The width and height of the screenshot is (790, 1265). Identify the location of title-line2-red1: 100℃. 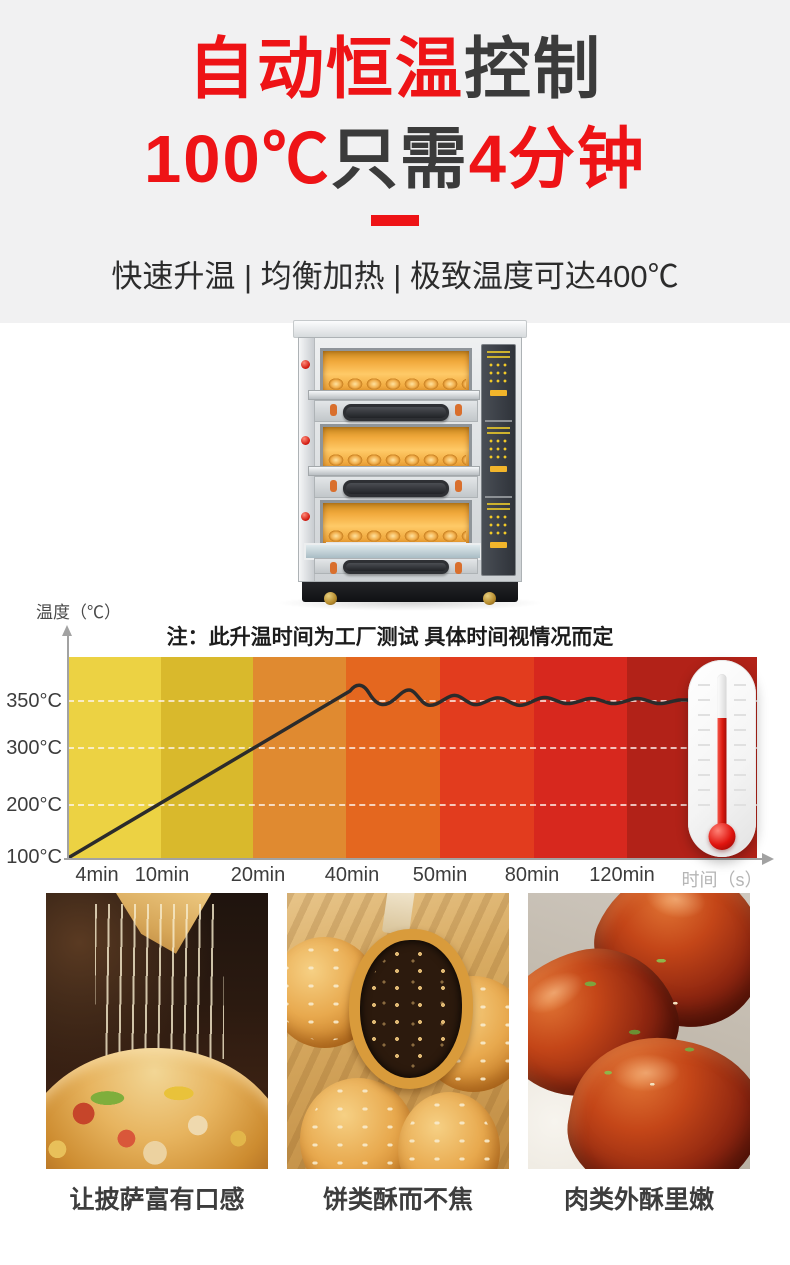
(237, 159).